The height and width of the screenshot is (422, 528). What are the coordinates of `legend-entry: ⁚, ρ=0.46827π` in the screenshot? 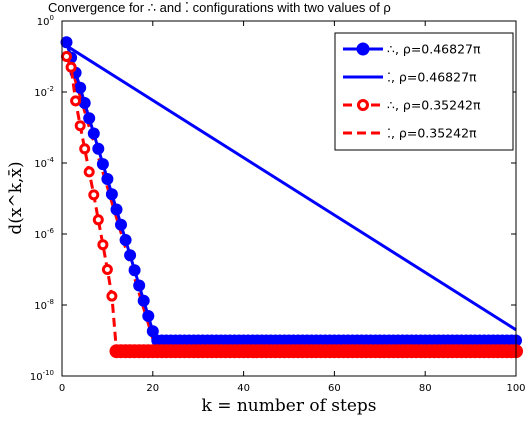 It's located at (410, 77).